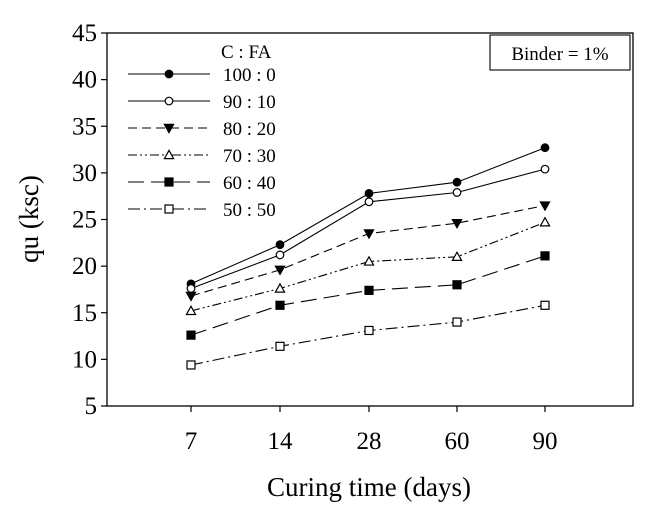 Image resolution: width=670 pixels, height=513 pixels. Describe the element at coordinates (202, 75) in the screenshot. I see `legend-item: 100 : 0` at that location.